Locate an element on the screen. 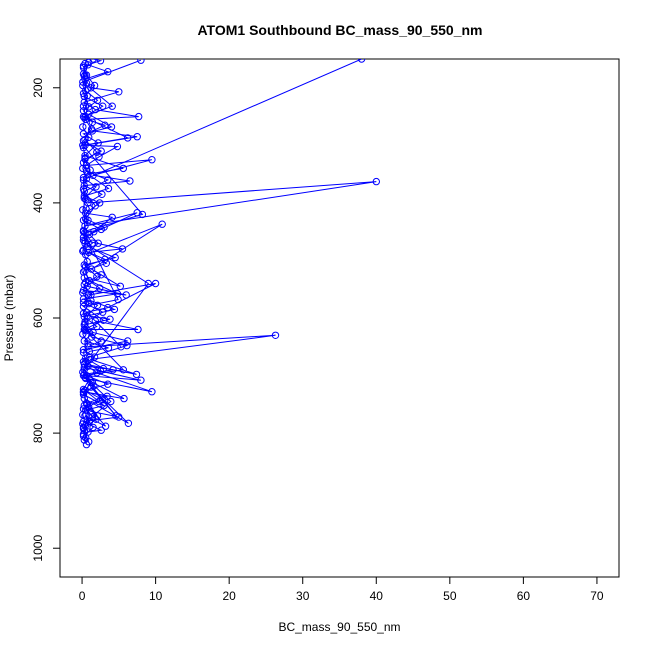  x-tick-label: 0 is located at coordinates (82, 596).